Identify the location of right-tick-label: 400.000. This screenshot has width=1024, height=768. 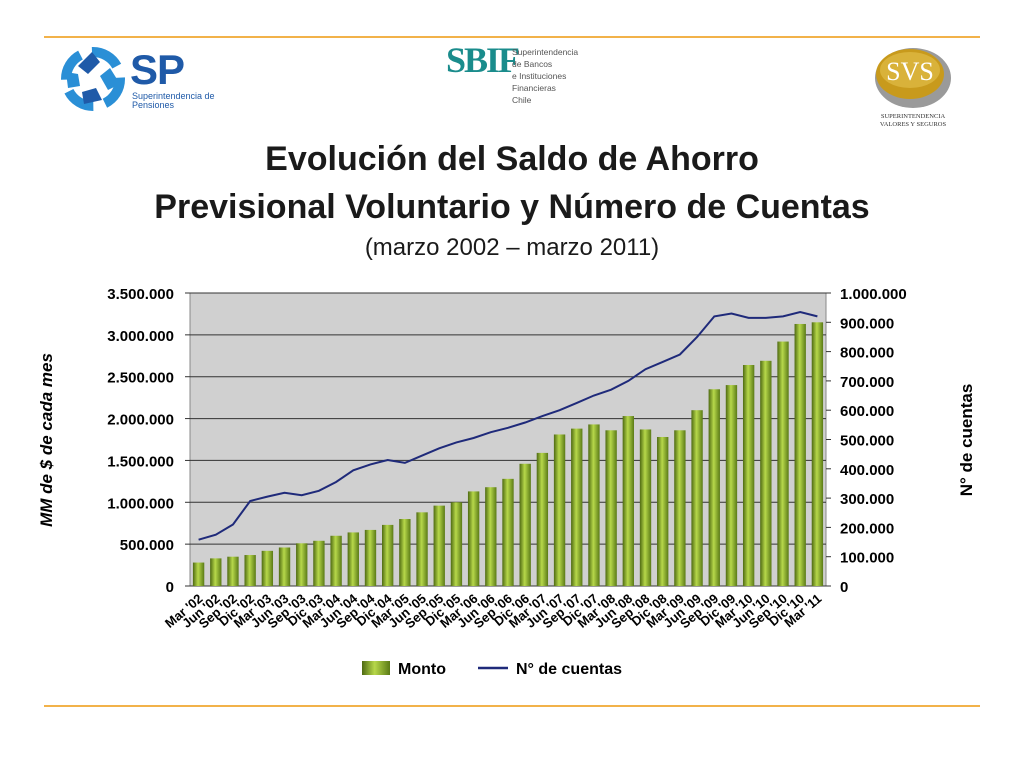
(867, 470).